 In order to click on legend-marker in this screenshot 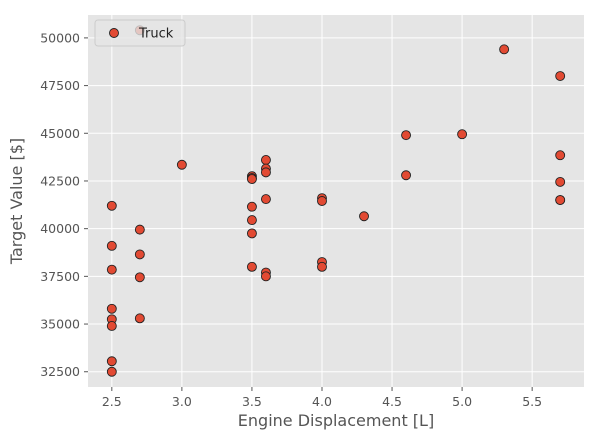, I will do `click(114, 33)`.